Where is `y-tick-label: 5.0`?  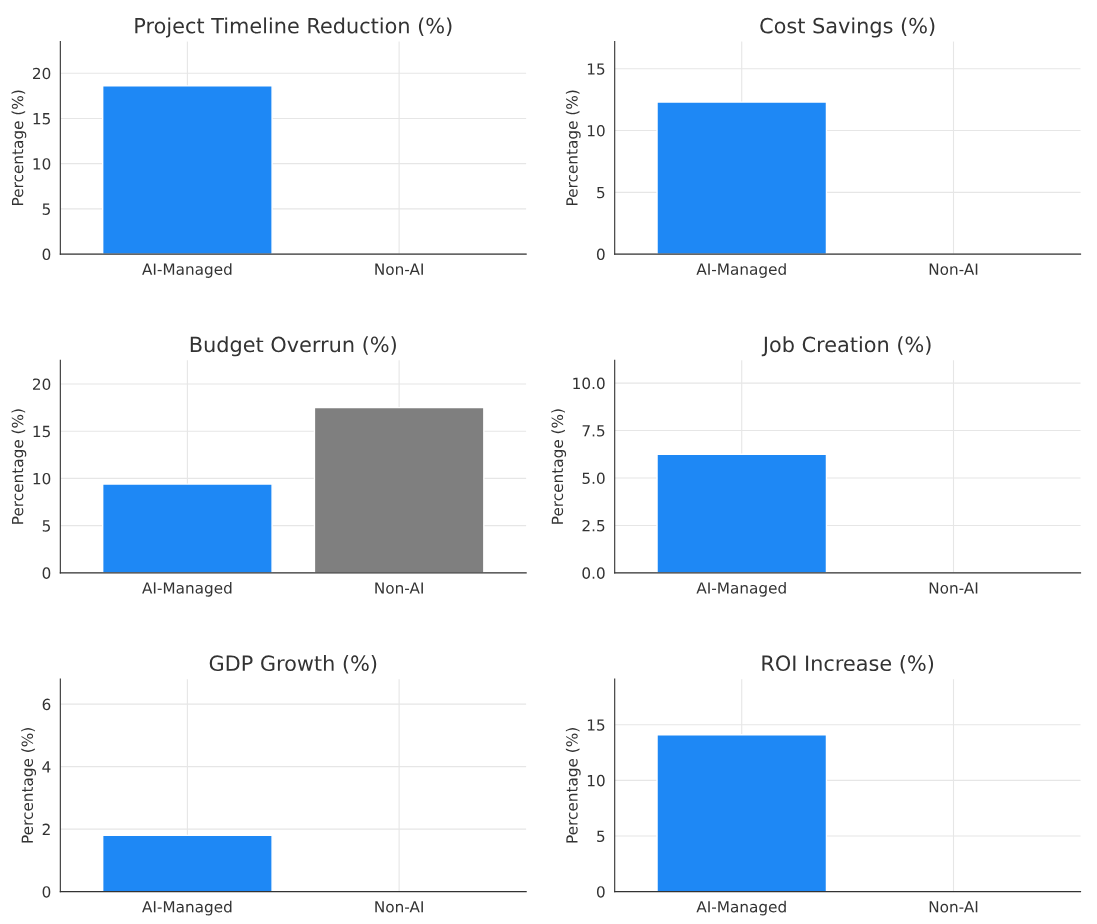
y-tick-label: 5.0 is located at coordinates (593, 478).